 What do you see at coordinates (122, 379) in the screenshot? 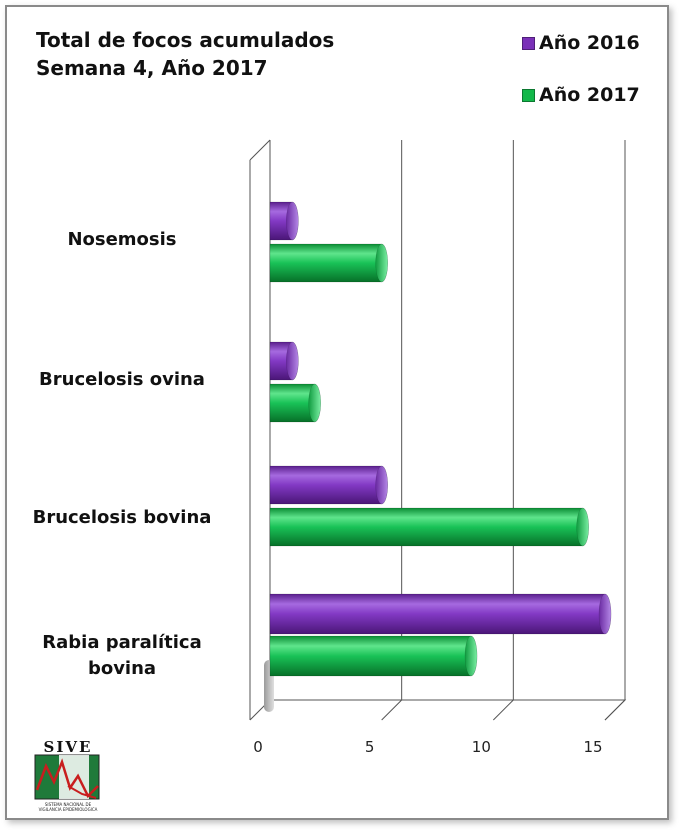
I see `category-label-brucelosis-ovina: Brucelosis ovina` at bounding box center [122, 379].